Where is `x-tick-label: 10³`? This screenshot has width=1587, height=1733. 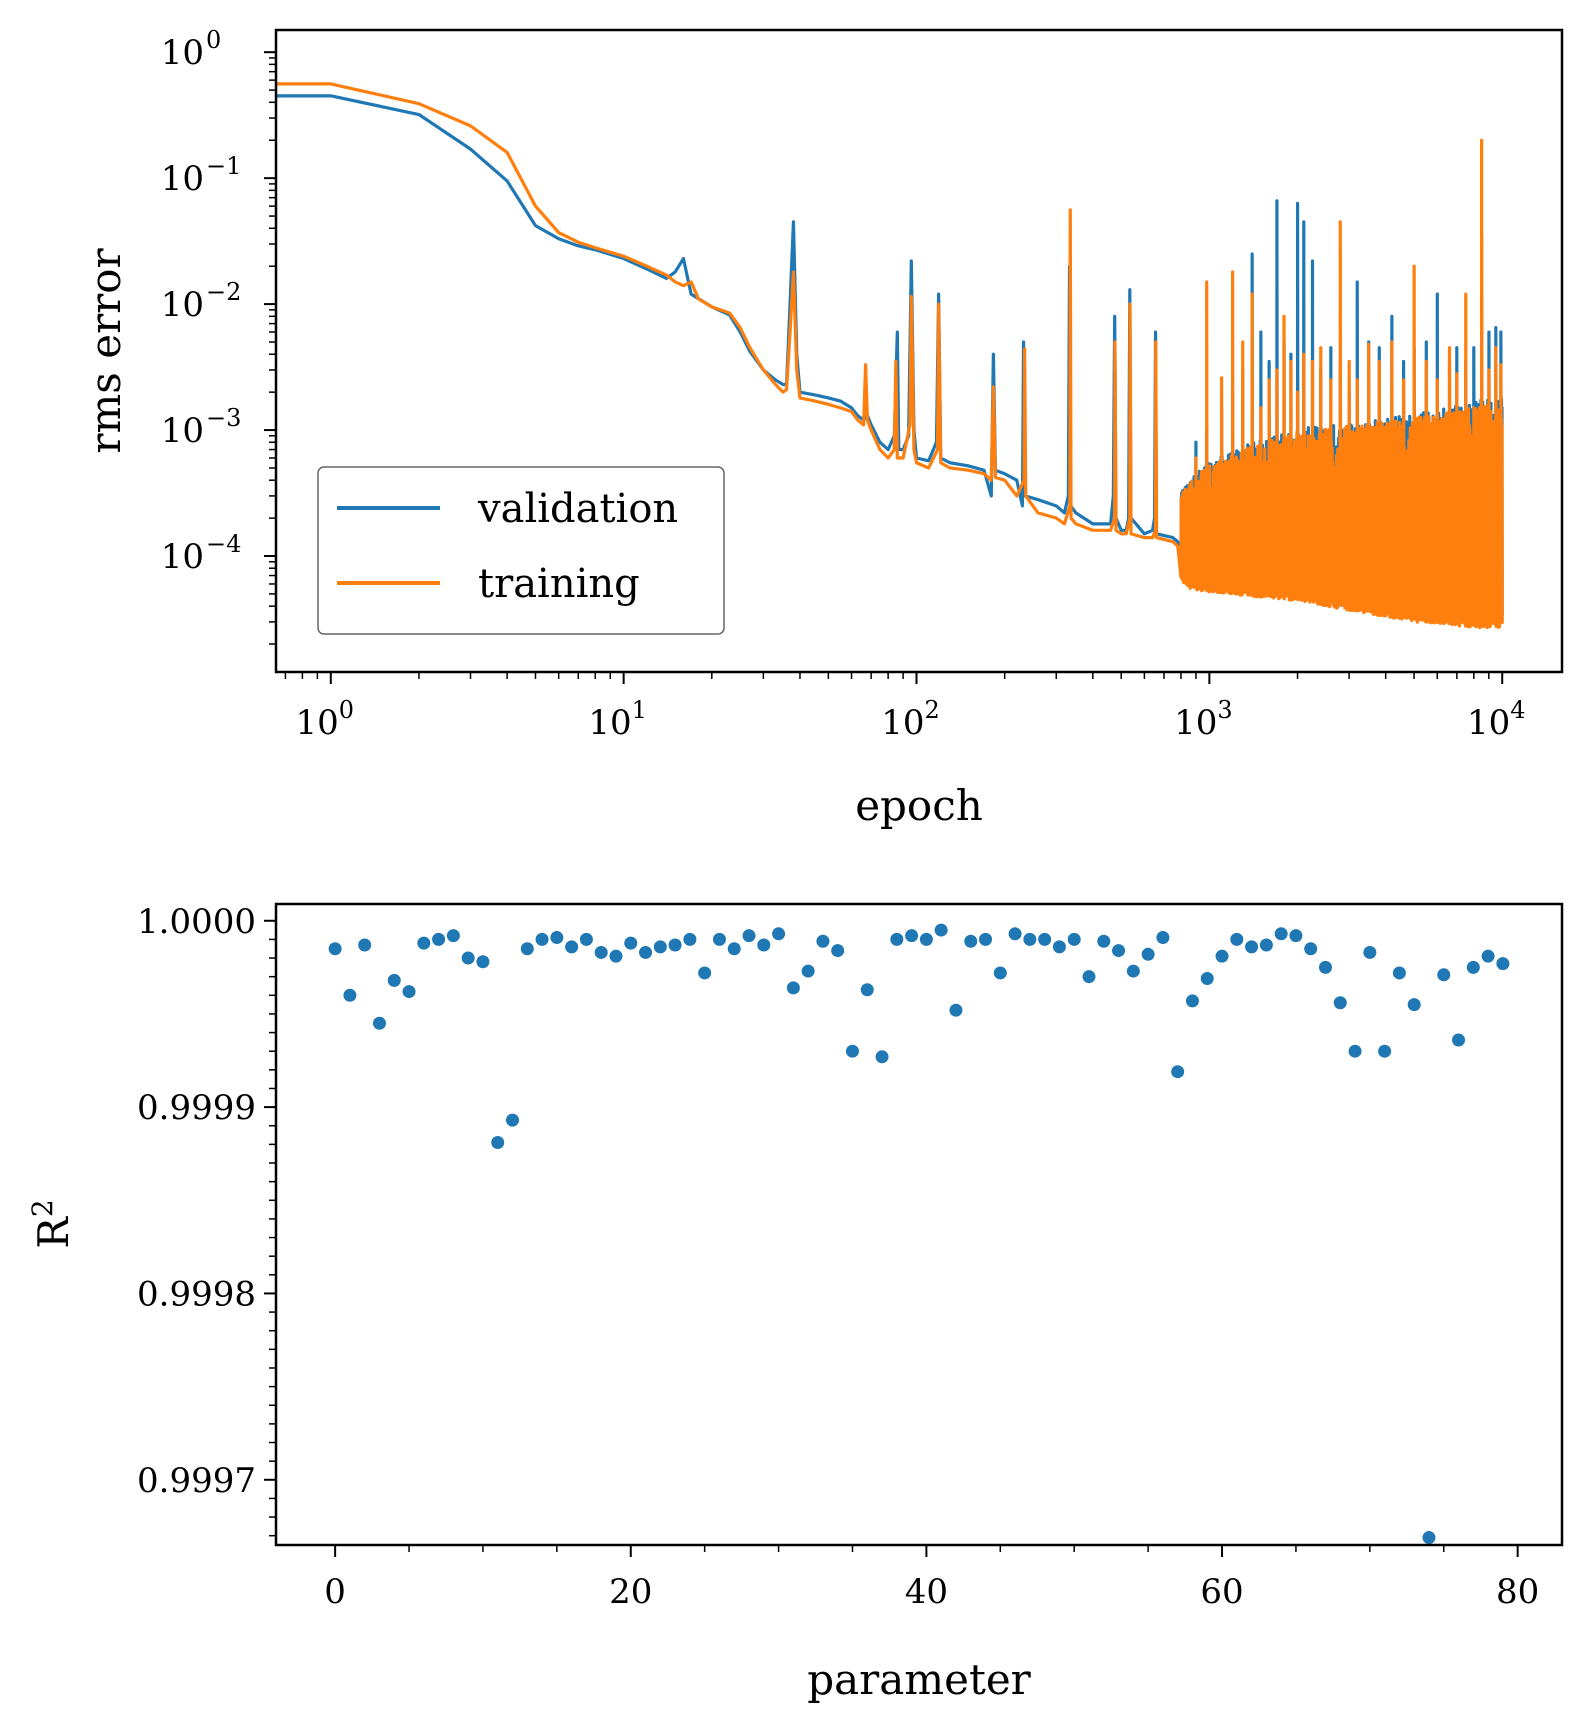
x-tick-label: 10³ is located at coordinates (1203, 719).